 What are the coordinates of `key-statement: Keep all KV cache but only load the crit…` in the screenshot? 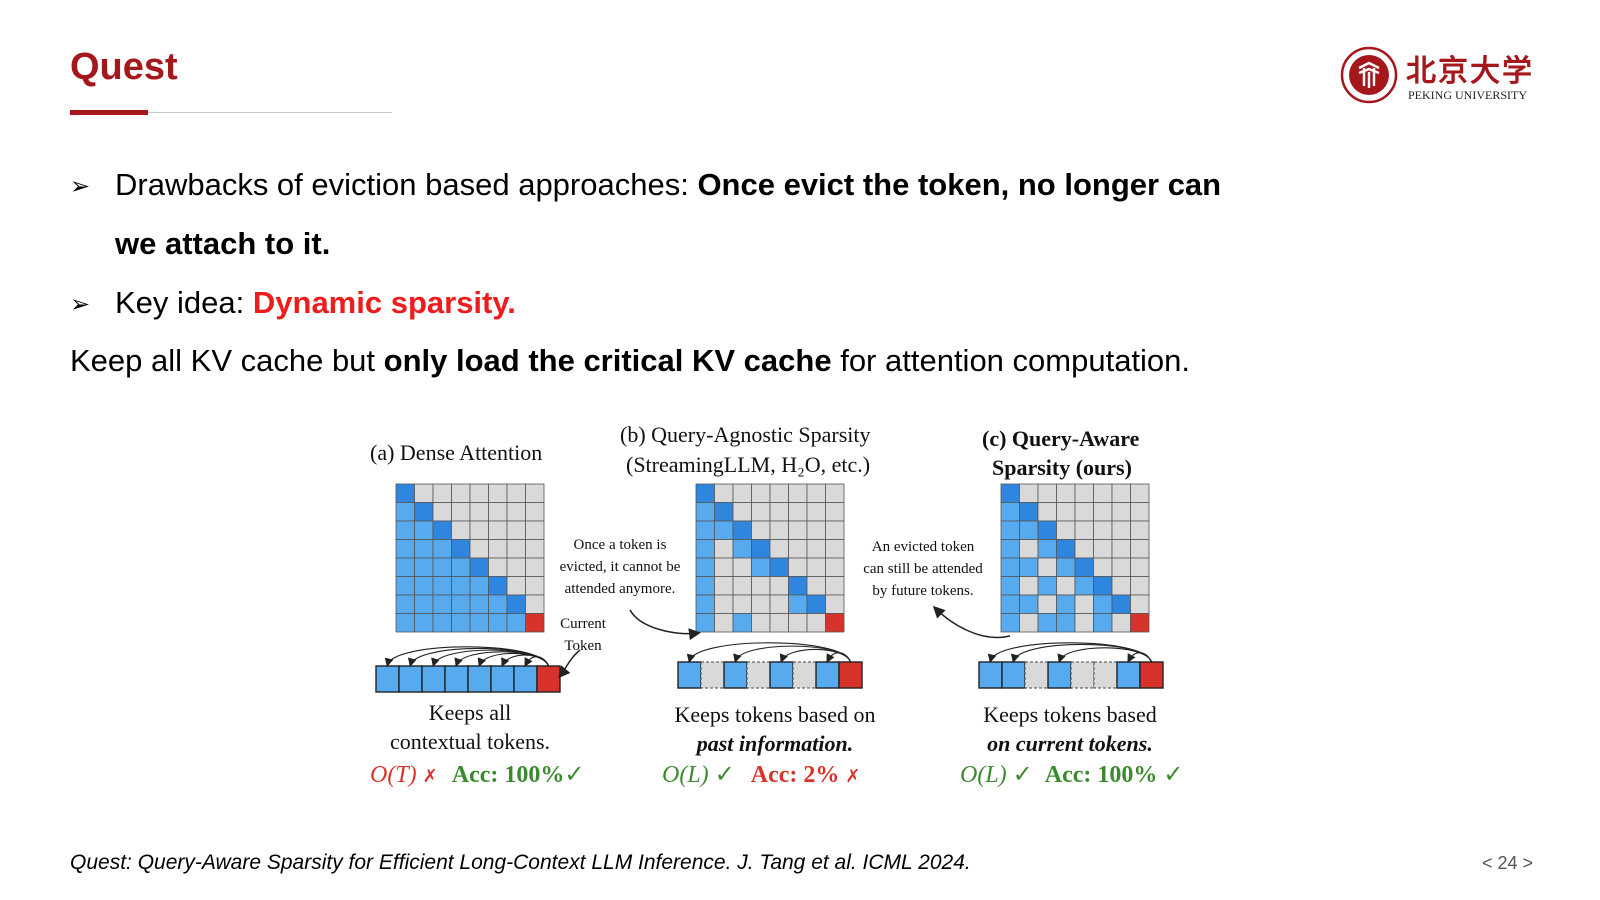 It's located at (630, 361).